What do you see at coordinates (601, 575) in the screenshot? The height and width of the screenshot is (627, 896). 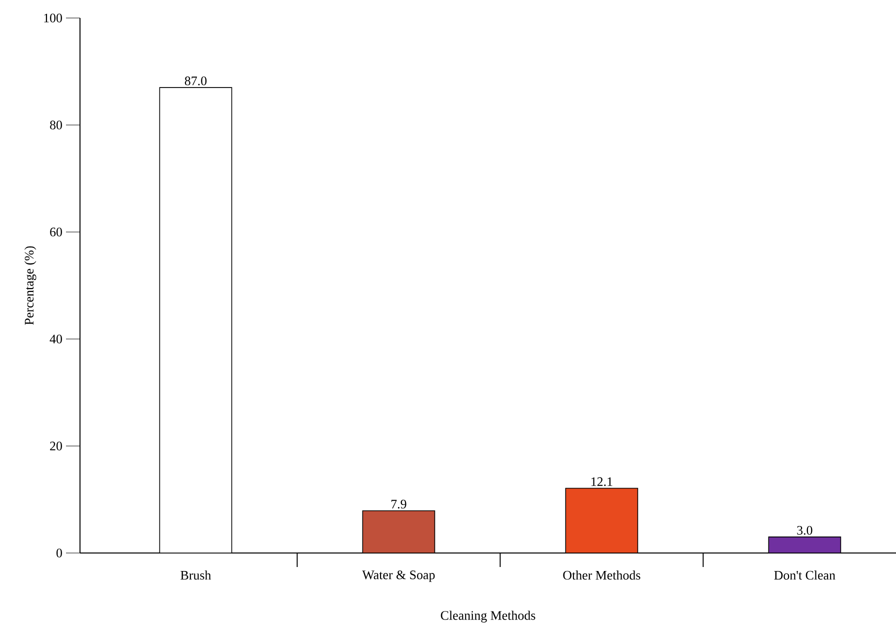 I see `x-tick-label: Other Methods` at bounding box center [601, 575].